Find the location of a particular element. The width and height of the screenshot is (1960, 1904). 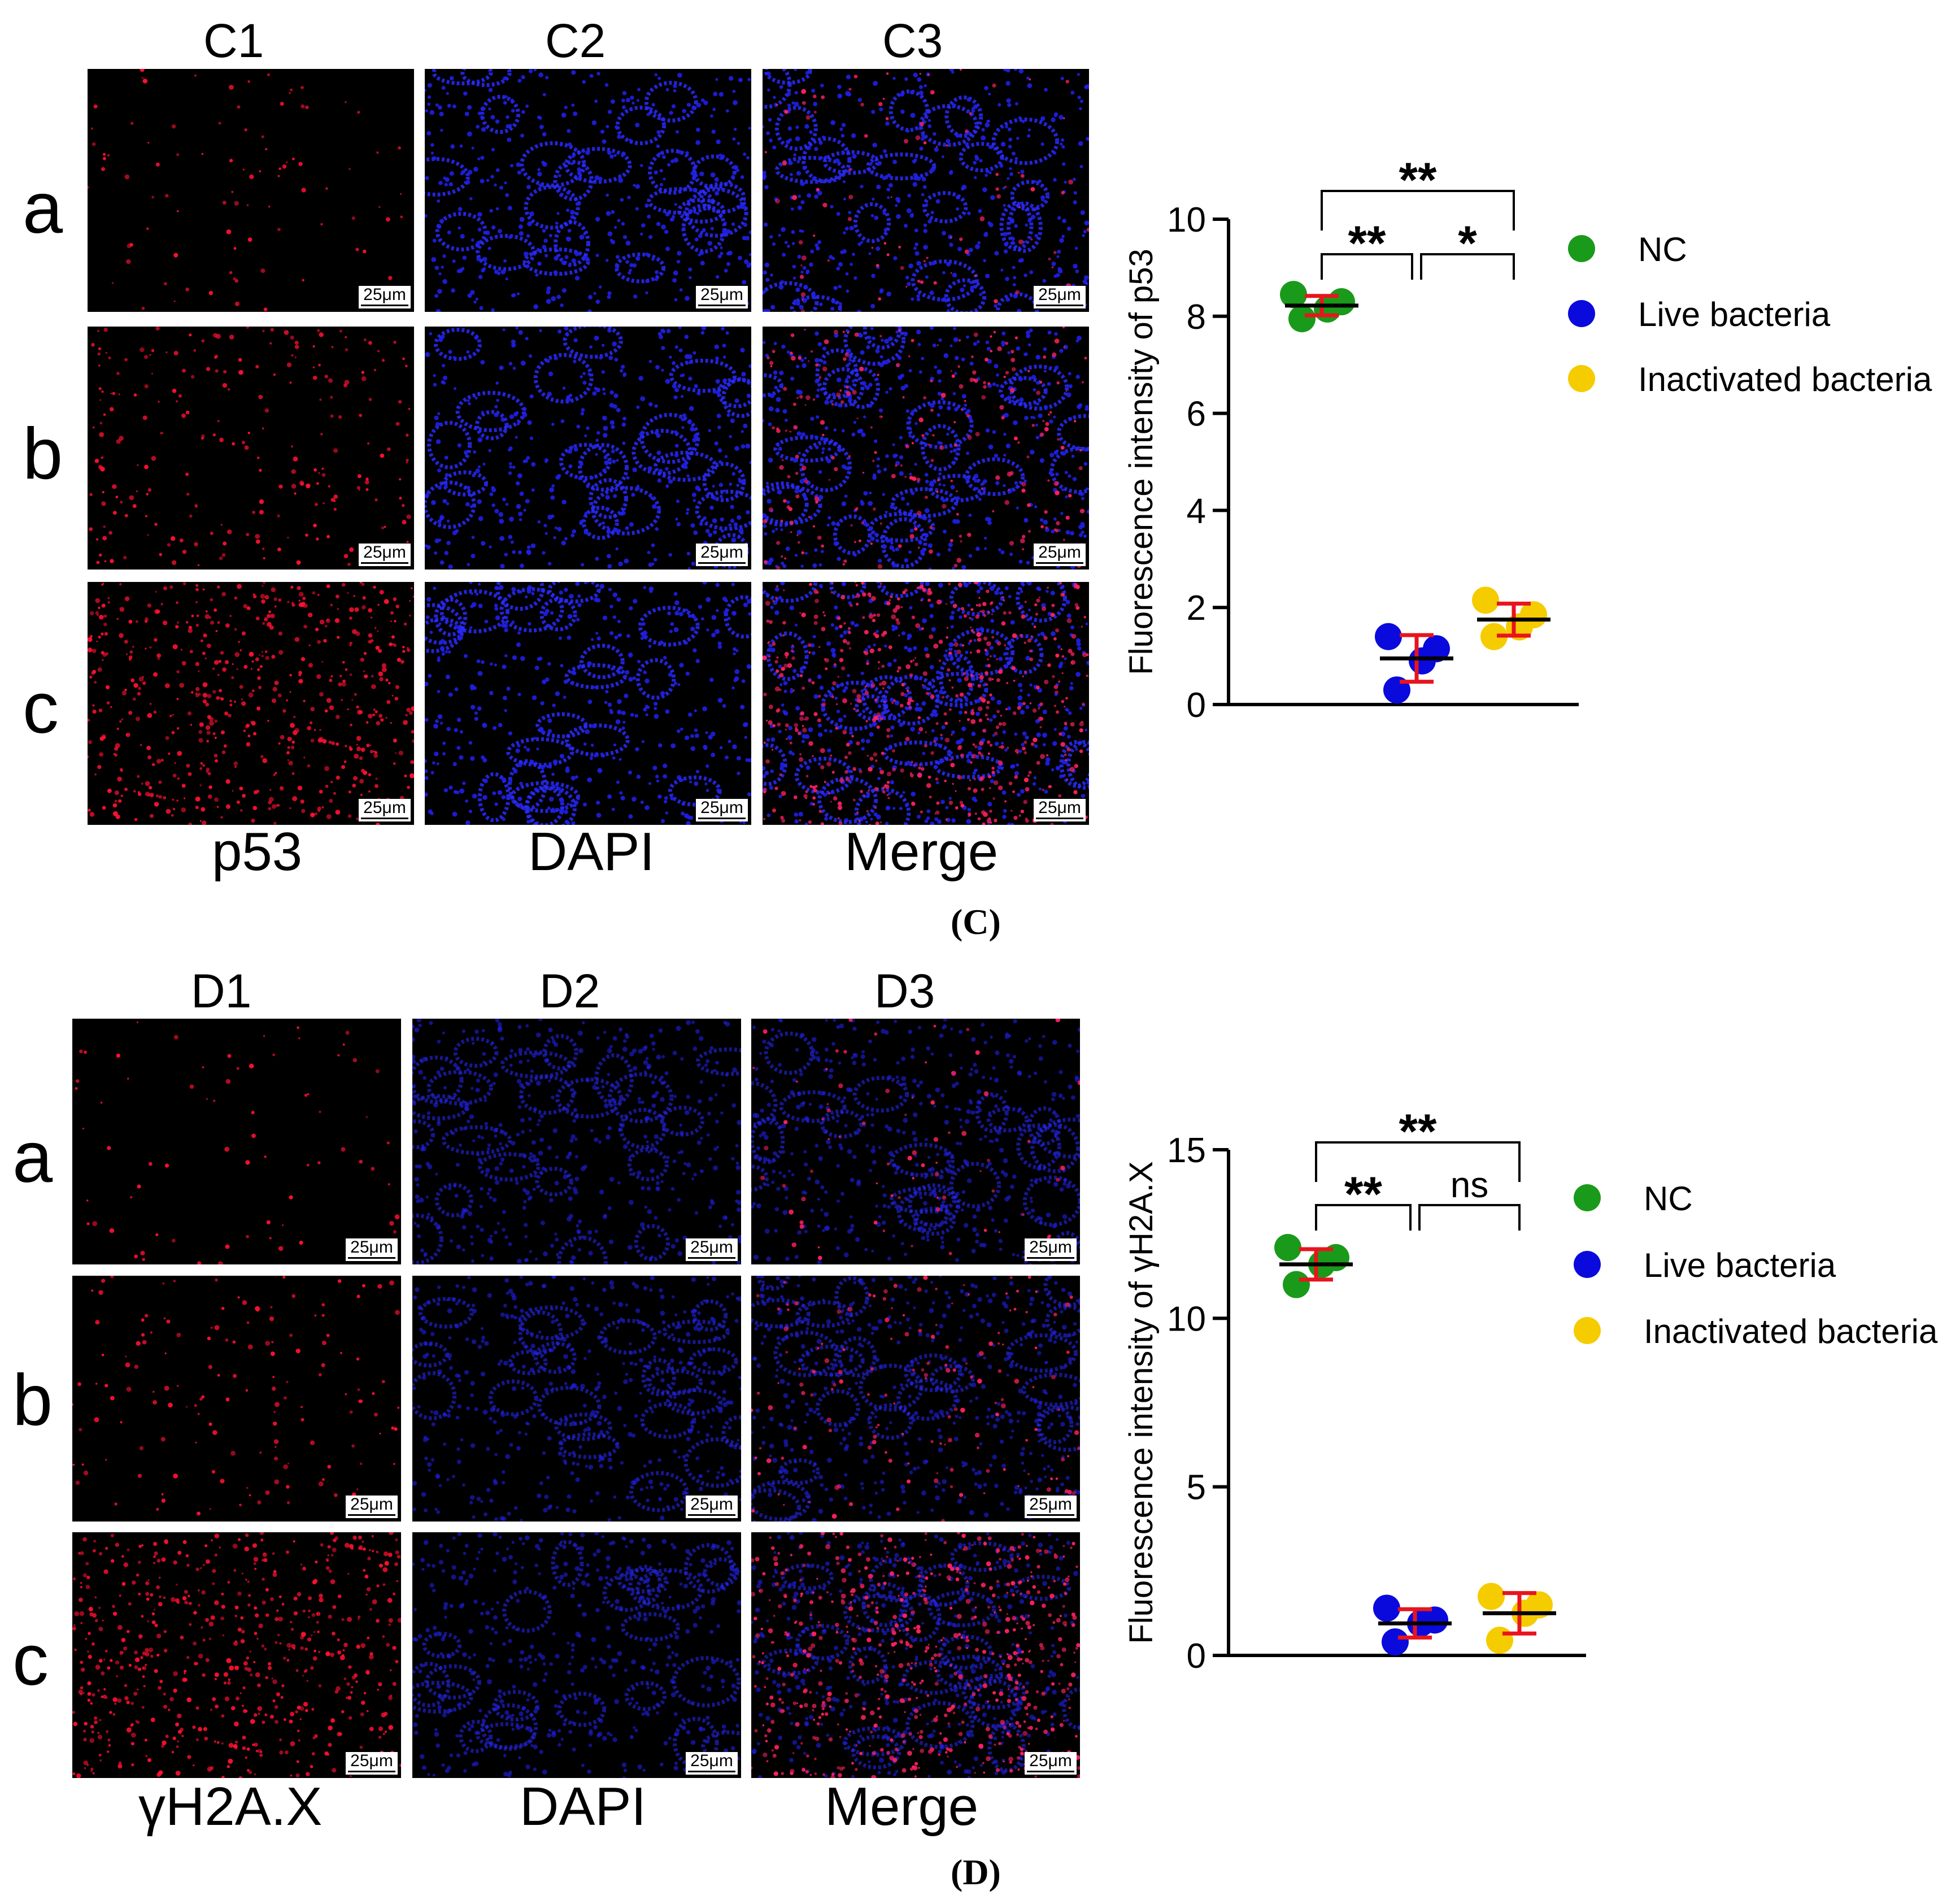

row-label-d-a: a is located at coordinates (32, 1157).